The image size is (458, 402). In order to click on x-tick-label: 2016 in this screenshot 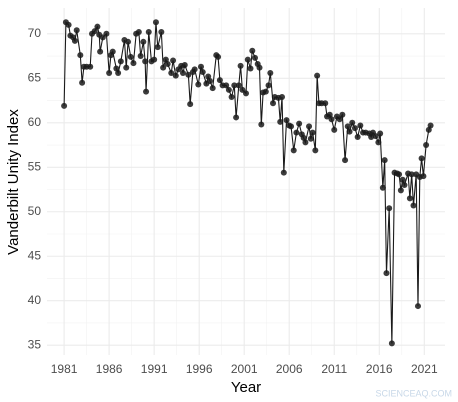, I will do `click(379, 369)`.